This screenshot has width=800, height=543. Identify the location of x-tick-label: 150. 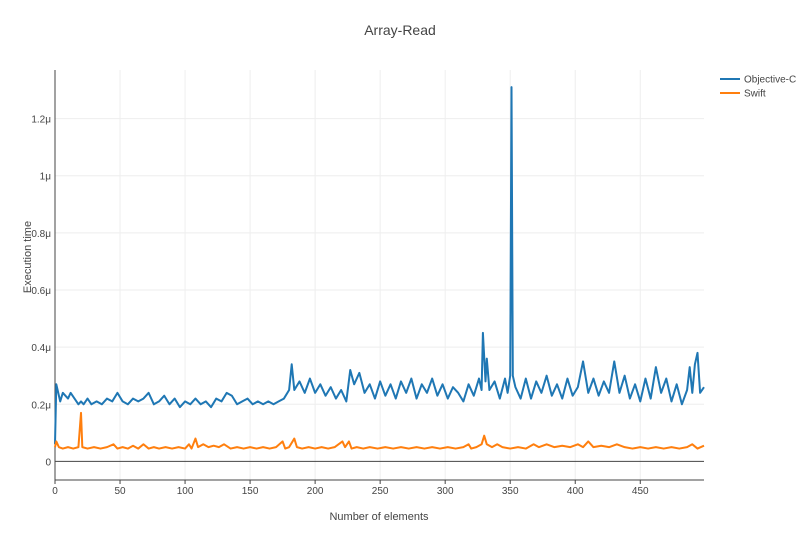
(250, 491).